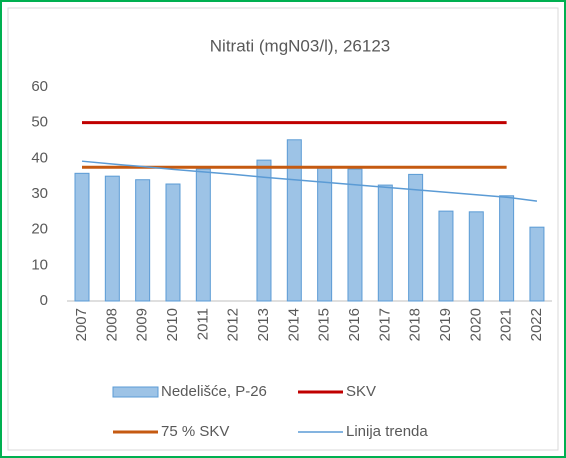 The width and height of the screenshot is (566, 458). I want to click on x-tick-label: 2017, so click(384, 324).